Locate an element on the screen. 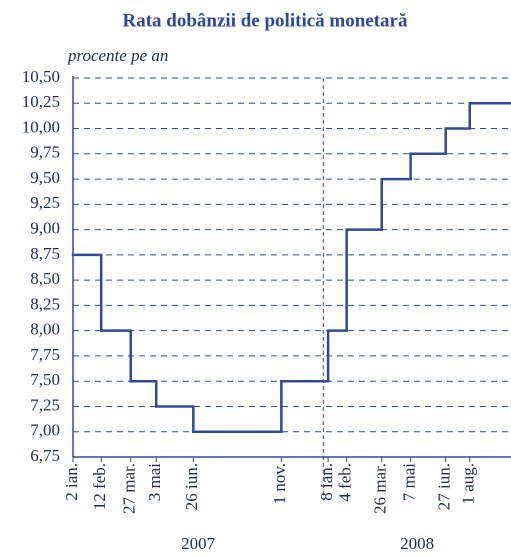 The height and width of the screenshot is (556, 511). x-tick-label: 12 feb. is located at coordinates (99, 486).